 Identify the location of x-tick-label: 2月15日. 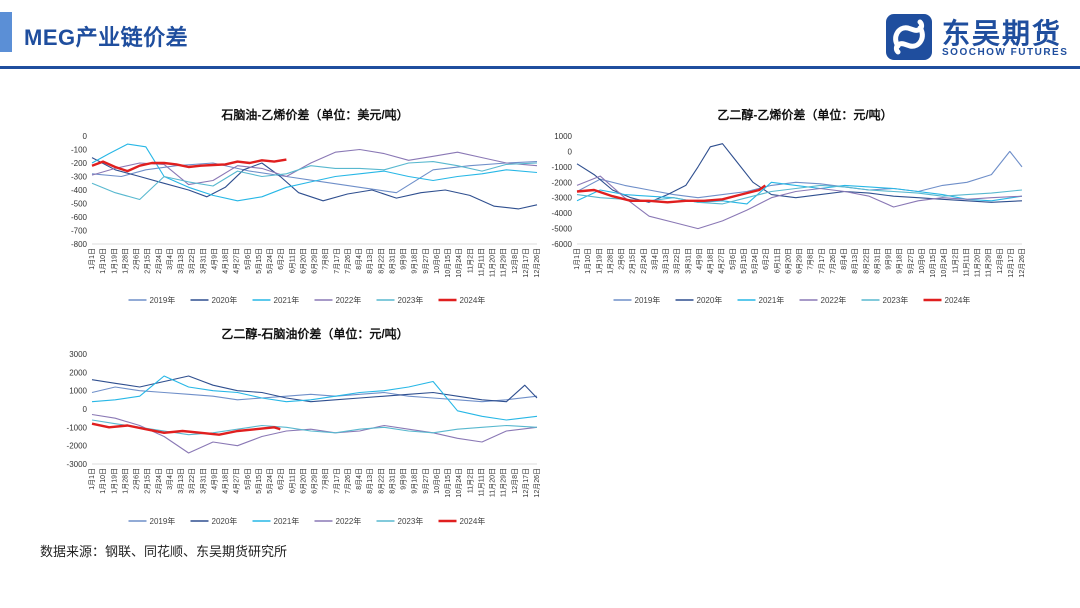
(633, 261).